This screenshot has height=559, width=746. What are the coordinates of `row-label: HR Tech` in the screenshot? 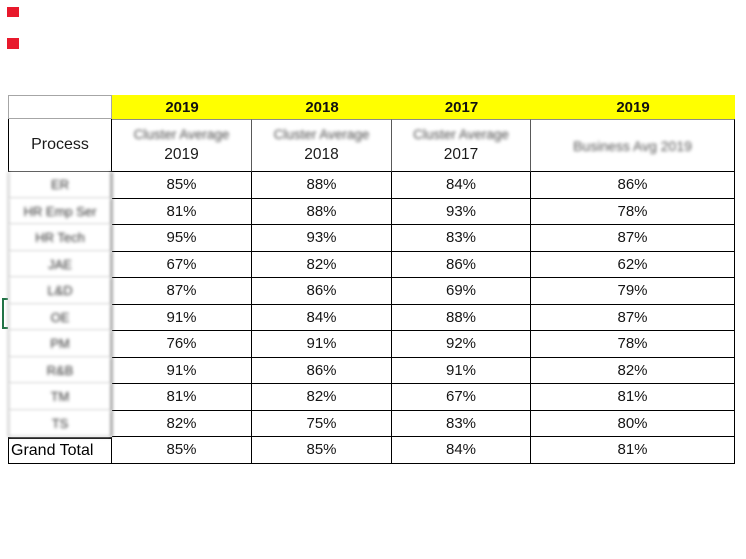 It's located at (60, 238).